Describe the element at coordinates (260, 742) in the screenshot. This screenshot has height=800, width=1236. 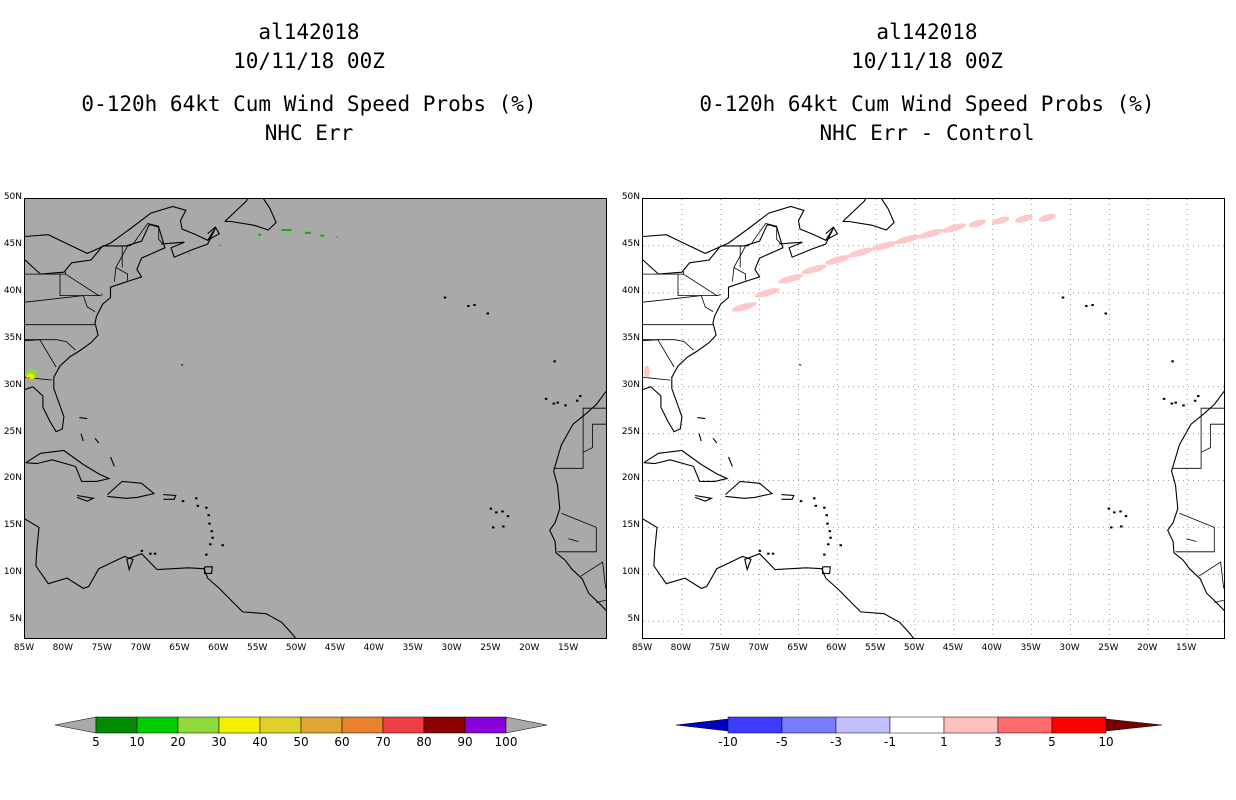
I see `colorbar-label: 40` at that location.